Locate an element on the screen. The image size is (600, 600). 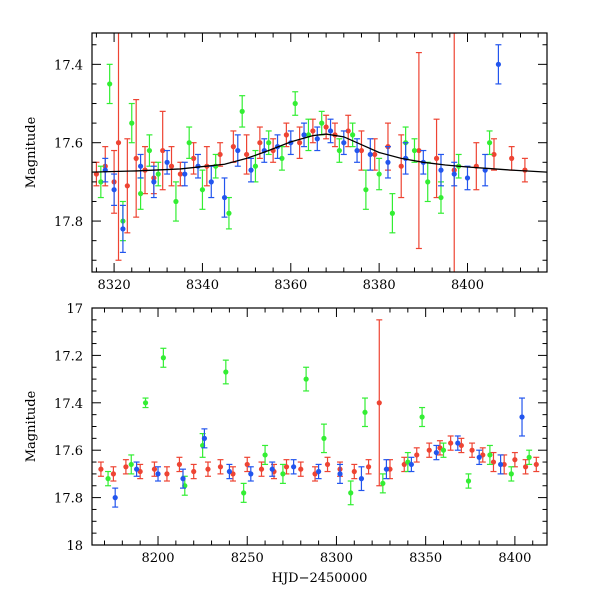
y-tick-label: 17 is located at coordinates (74, 309).